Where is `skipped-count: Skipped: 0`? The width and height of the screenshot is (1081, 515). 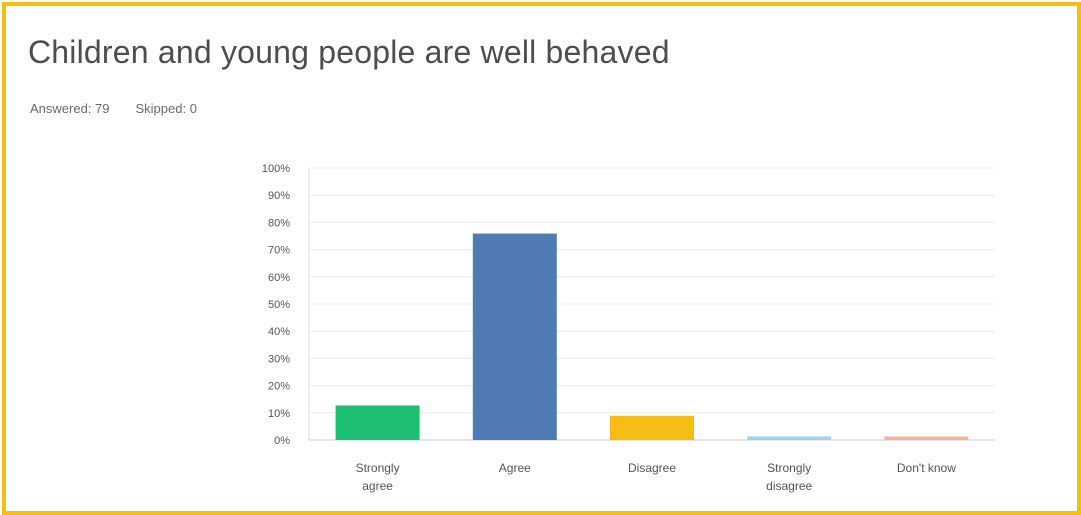
skipped-count: Skipped: 0 is located at coordinates (166, 108).